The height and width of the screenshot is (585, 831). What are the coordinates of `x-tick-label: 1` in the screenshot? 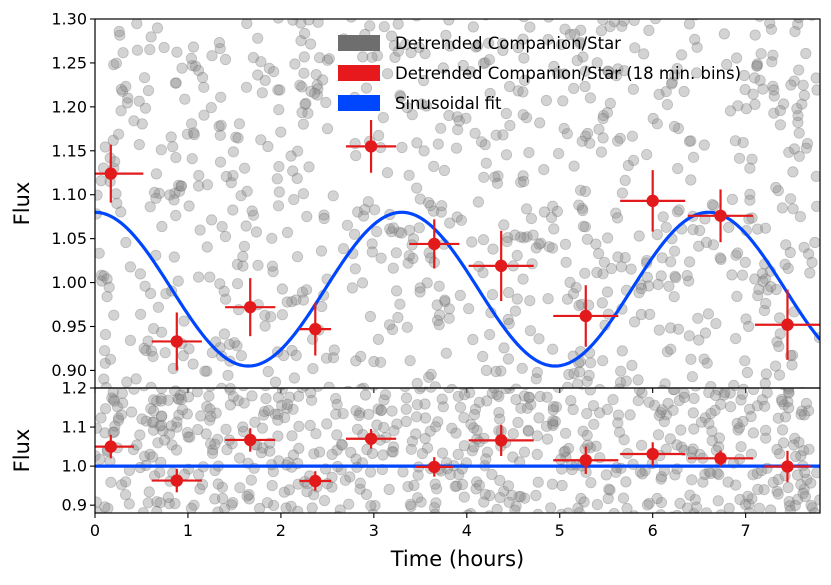 It's located at (188, 530).